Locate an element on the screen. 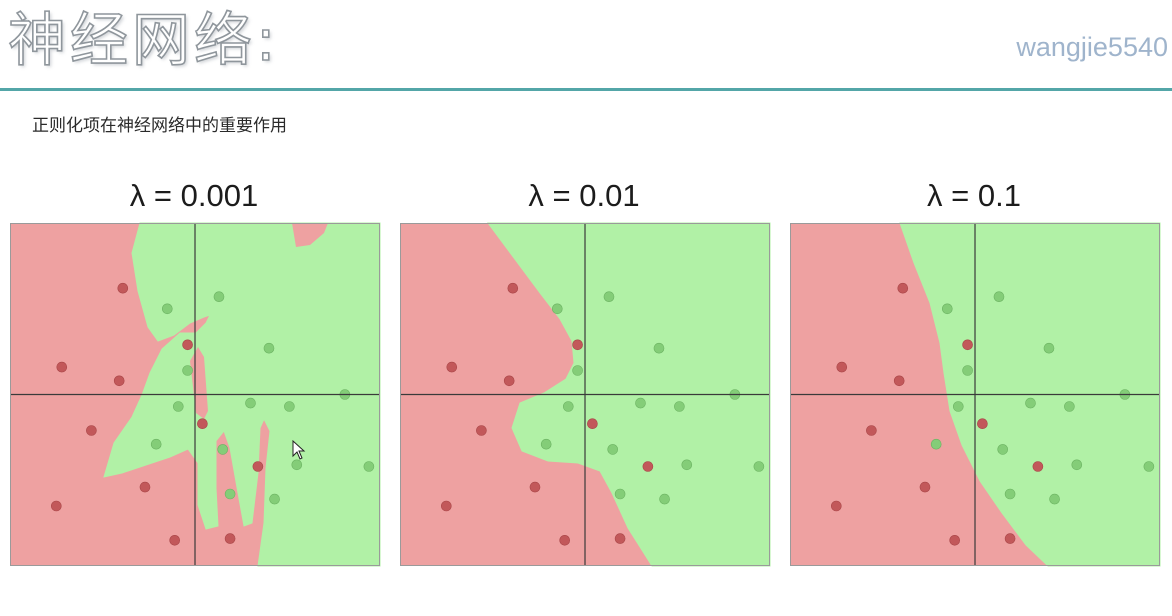 This screenshot has width=1172, height=616. plot-title-2: λ = 0.01 is located at coordinates (584, 195).